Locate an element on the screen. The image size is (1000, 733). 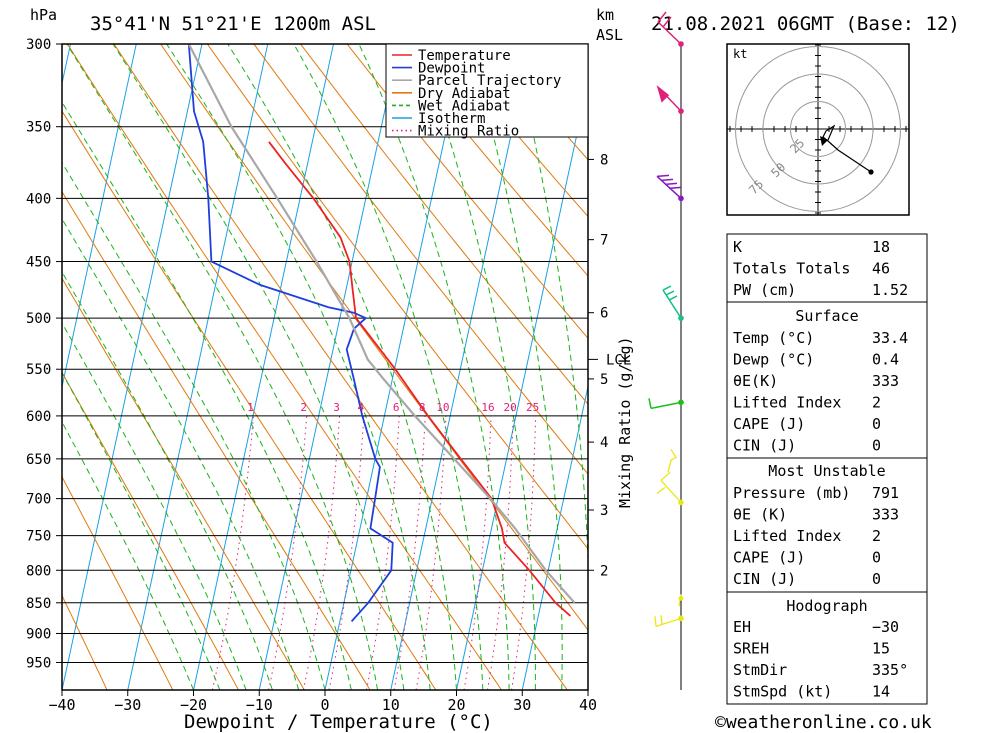
hodograph-ring is located at coordinates (818, 129).